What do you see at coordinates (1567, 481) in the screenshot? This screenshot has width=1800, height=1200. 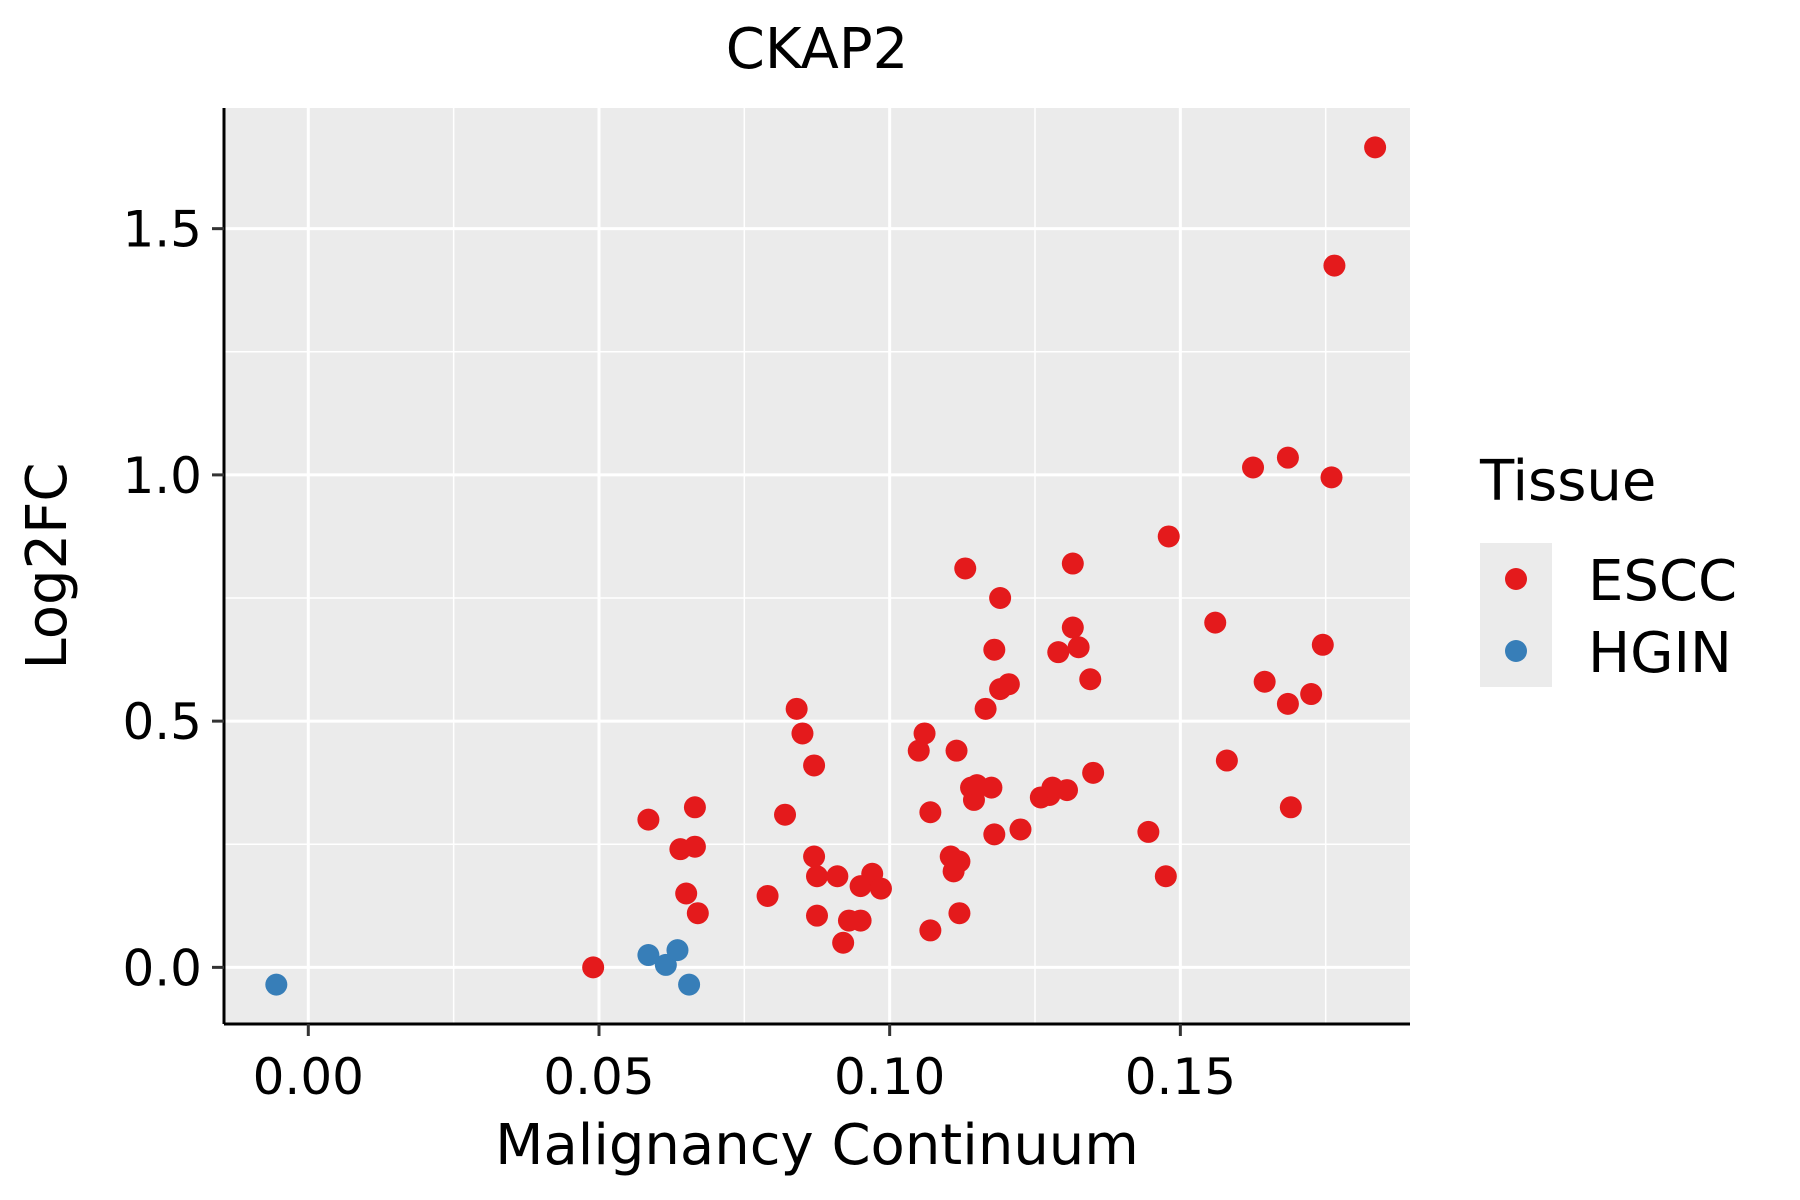 I see `legend-title: Tissue` at bounding box center [1567, 481].